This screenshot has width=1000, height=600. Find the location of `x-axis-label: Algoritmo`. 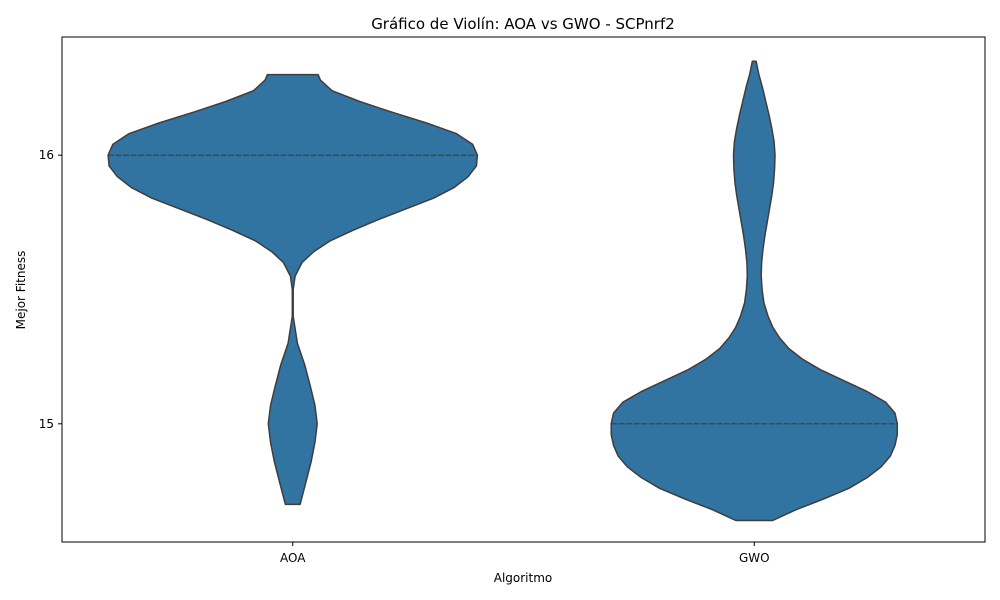

x-axis-label: Algoritmo is located at coordinates (523, 578).